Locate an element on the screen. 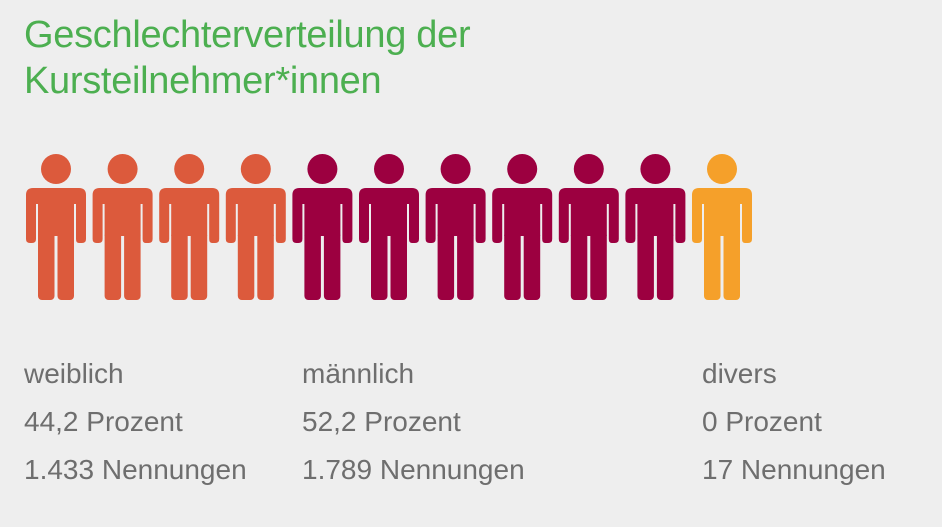 This screenshot has height=527, width=942. legend-count-maennlich: 1.789 Nennungen is located at coordinates (413, 469).